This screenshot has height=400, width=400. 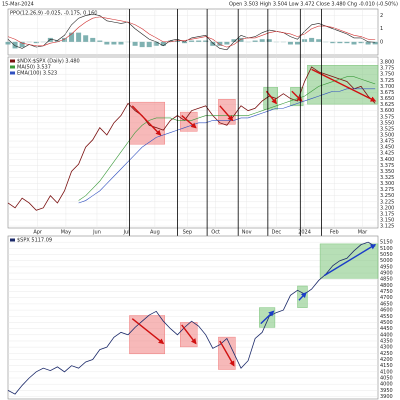 What do you see at coordinates (386, 261) in the screenshot?
I see `y-tick-label: 5000` at bounding box center [386, 261].